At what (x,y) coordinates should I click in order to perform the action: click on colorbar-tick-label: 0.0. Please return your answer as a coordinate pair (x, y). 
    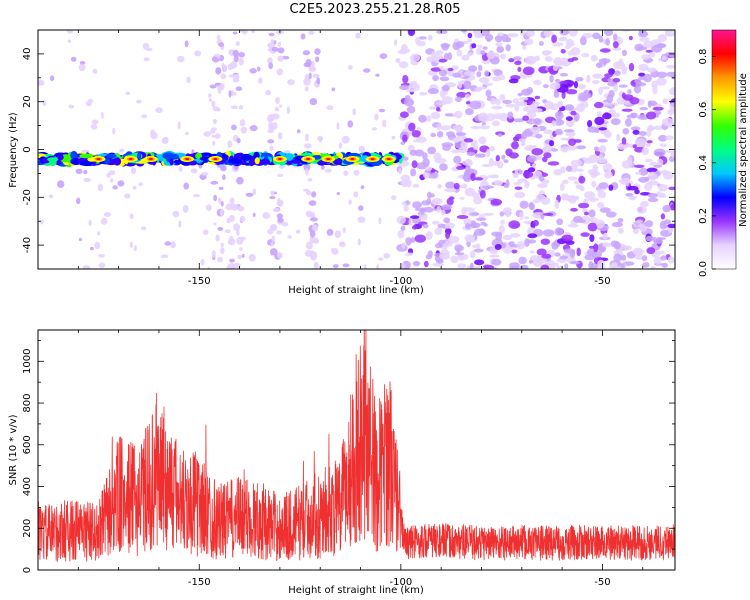
    Looking at the image, I should click on (703, 269).